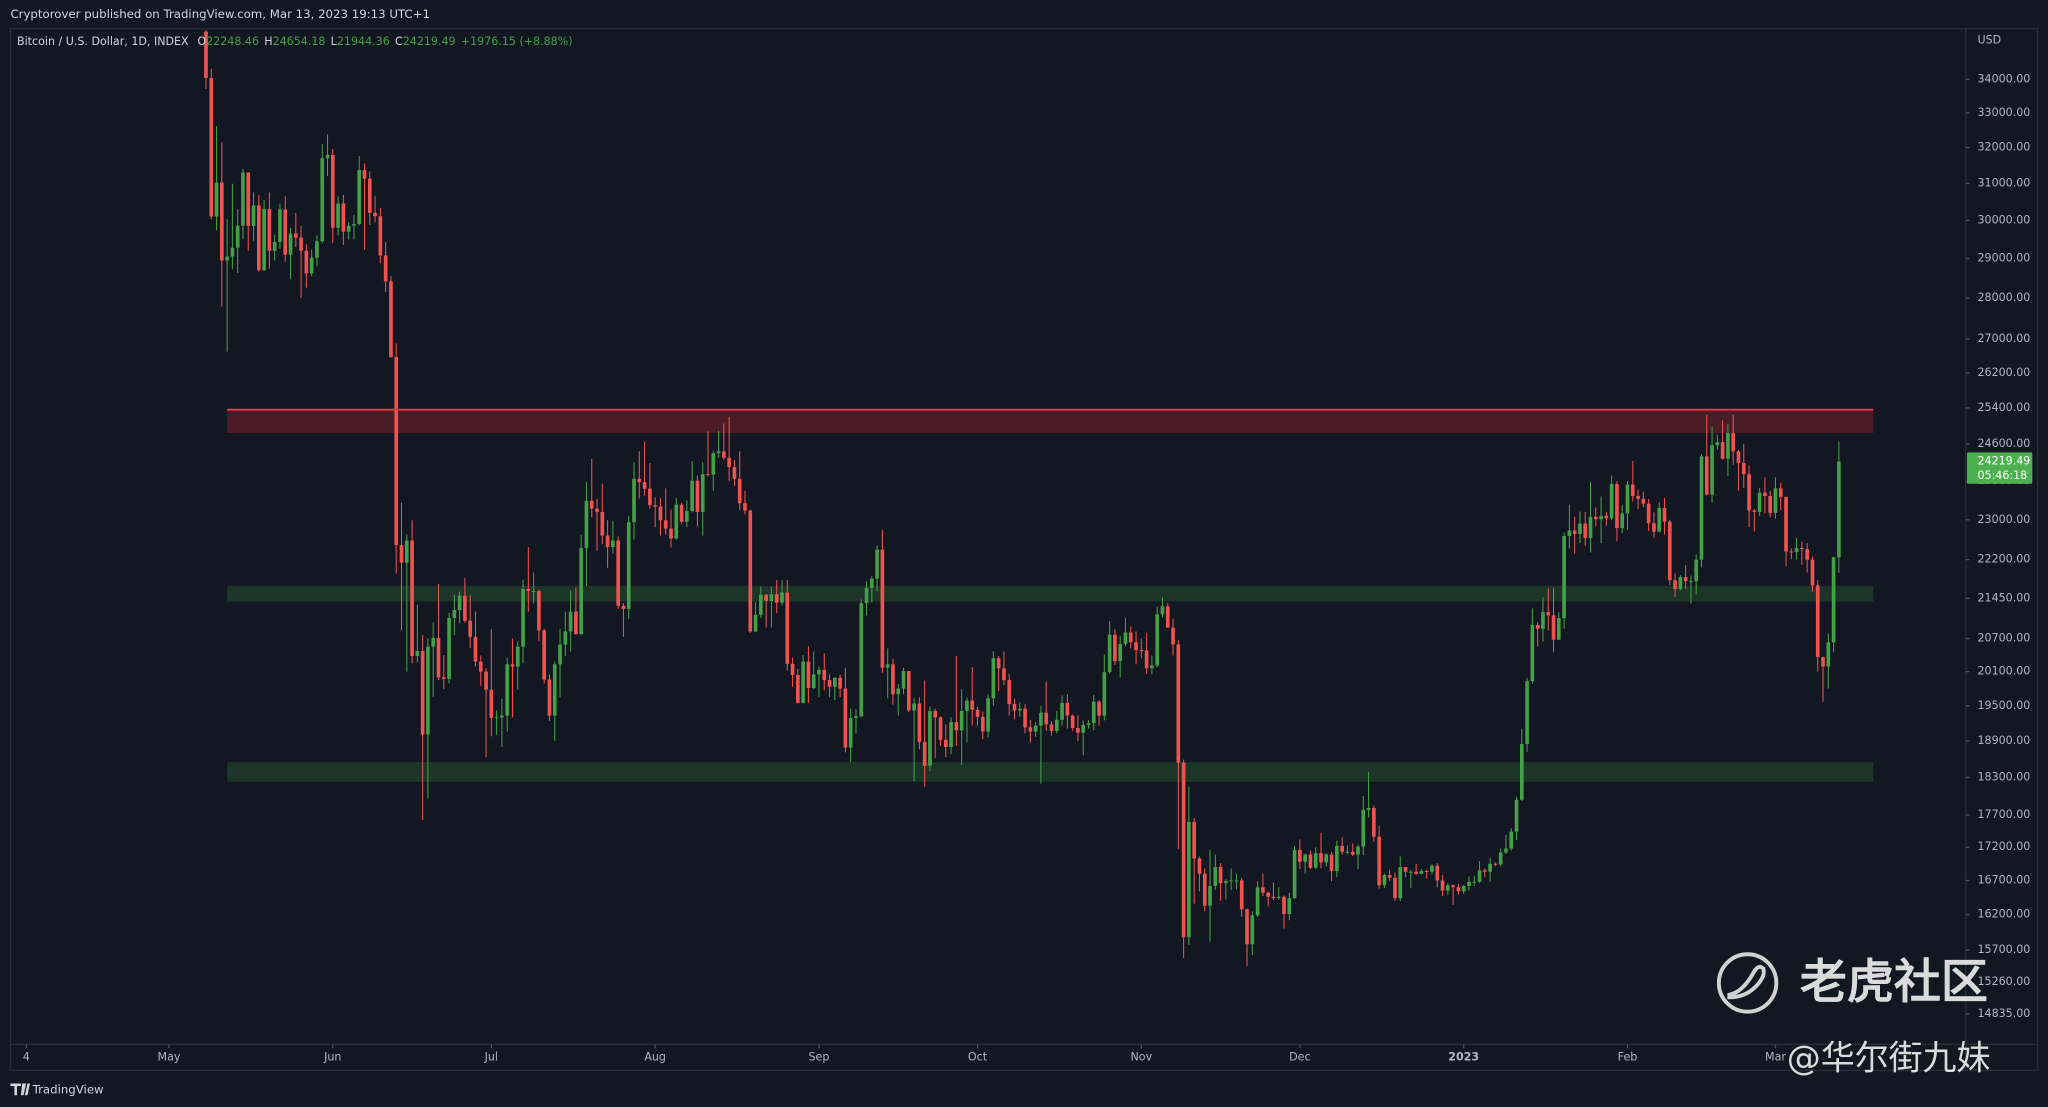  What do you see at coordinates (268, 41) in the screenshot?
I see `legend-key: H` at bounding box center [268, 41].